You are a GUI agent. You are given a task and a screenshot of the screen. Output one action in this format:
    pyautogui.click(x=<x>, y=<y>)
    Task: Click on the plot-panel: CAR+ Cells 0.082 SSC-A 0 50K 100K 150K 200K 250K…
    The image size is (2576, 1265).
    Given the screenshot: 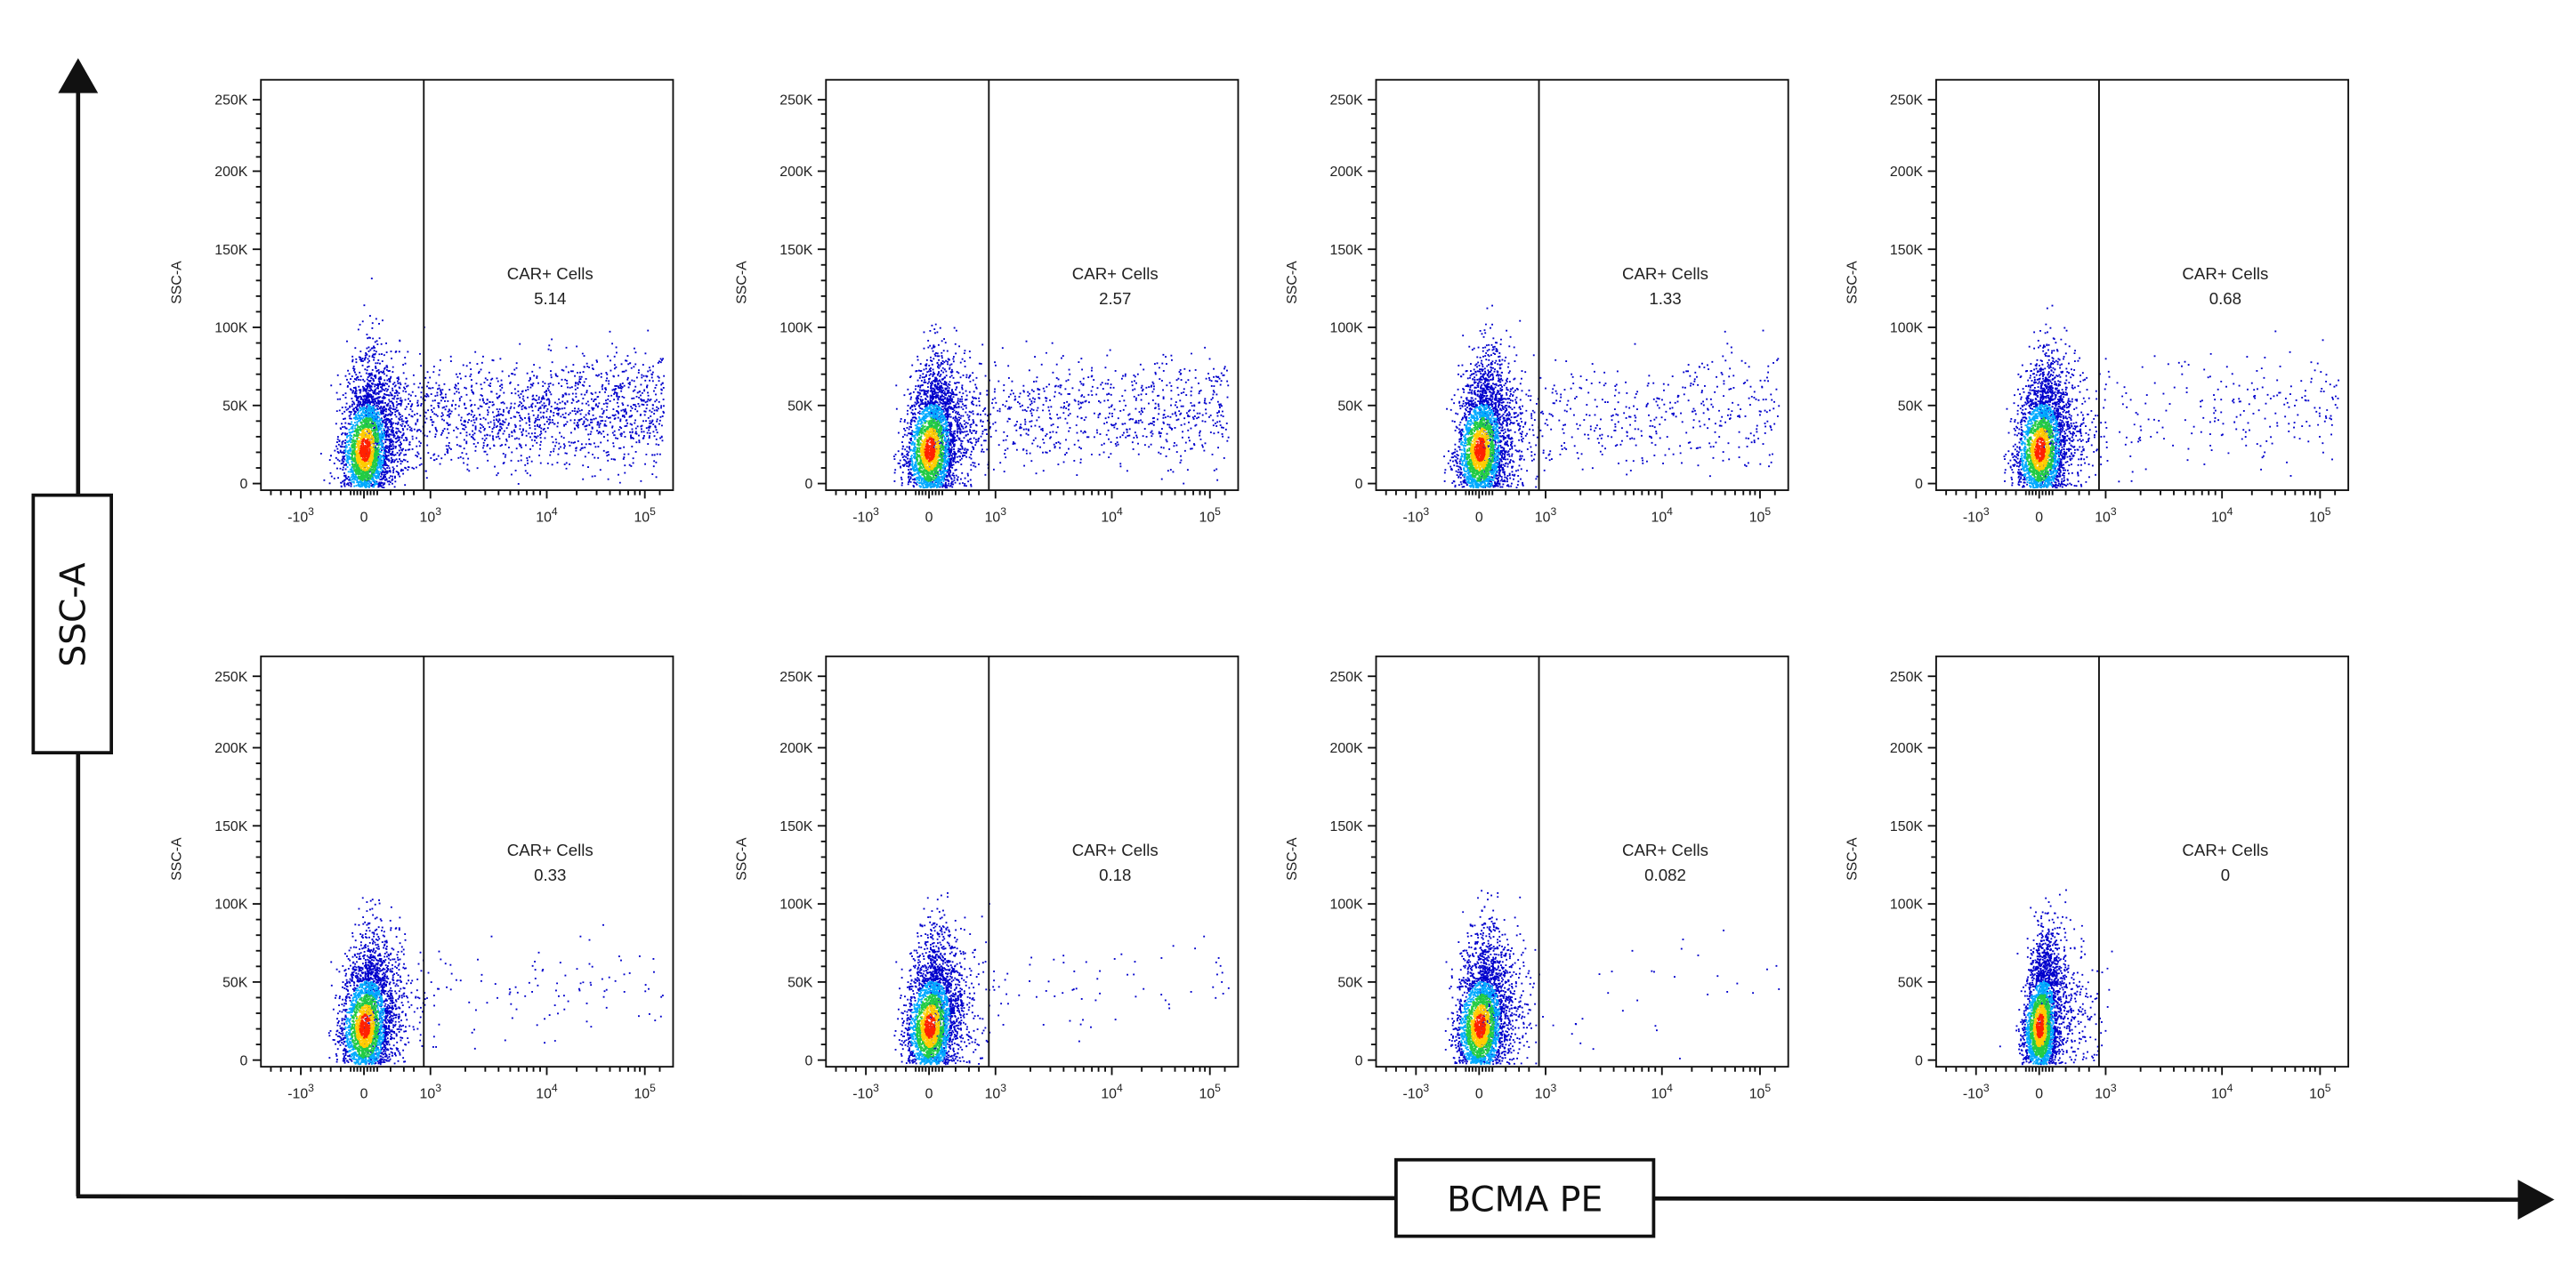 What is the action you would take?
    pyautogui.click(x=1537, y=878)
    